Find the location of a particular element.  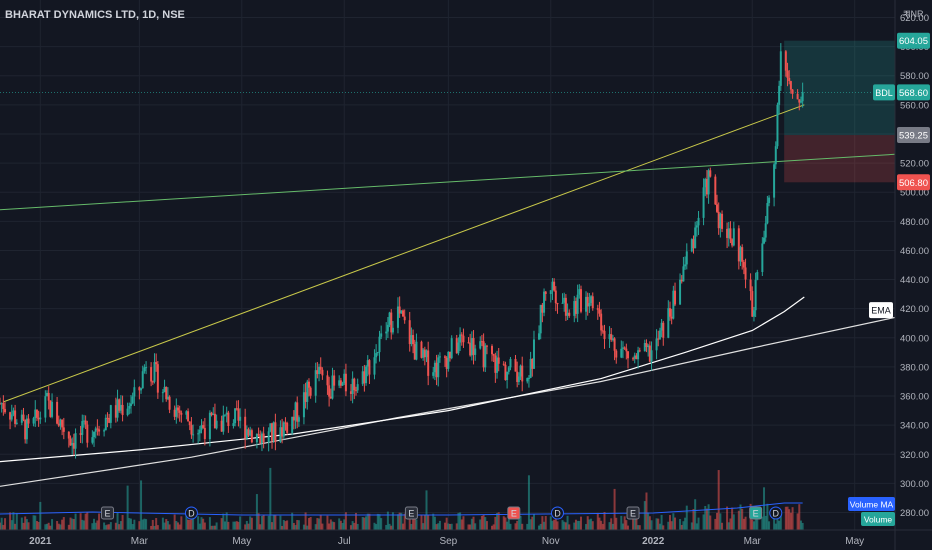

currency-indicator: ₹ INR is located at coordinates (913, 15).